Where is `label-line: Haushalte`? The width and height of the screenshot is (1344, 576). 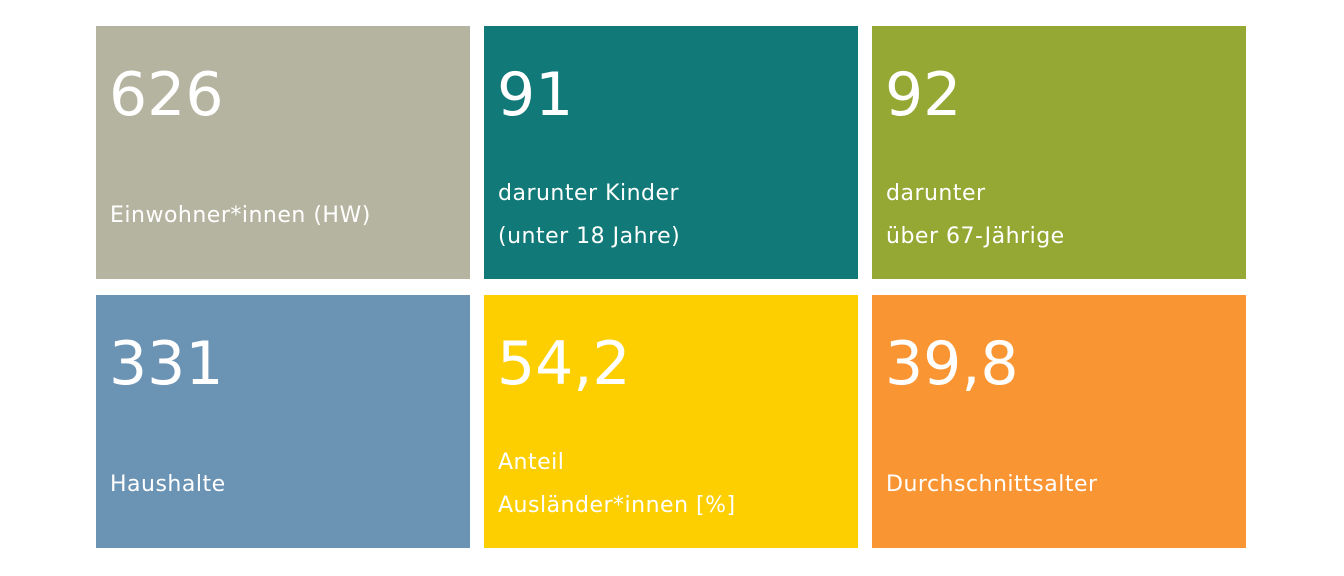
label-line: Haushalte is located at coordinates (168, 484).